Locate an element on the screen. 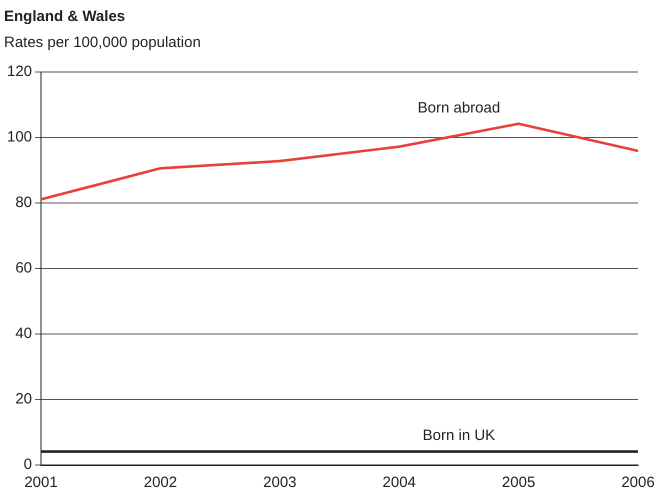 This screenshot has height=499, width=662. series-label: Born in UK is located at coordinates (459, 435).